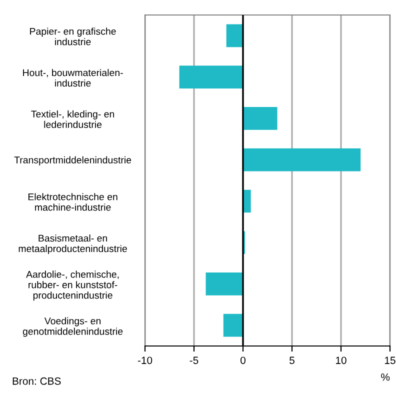  Describe the element at coordinates (73, 78) in the screenshot. I see `y-tick-label: Hout-, bouwmaterialen- industrie` at that location.